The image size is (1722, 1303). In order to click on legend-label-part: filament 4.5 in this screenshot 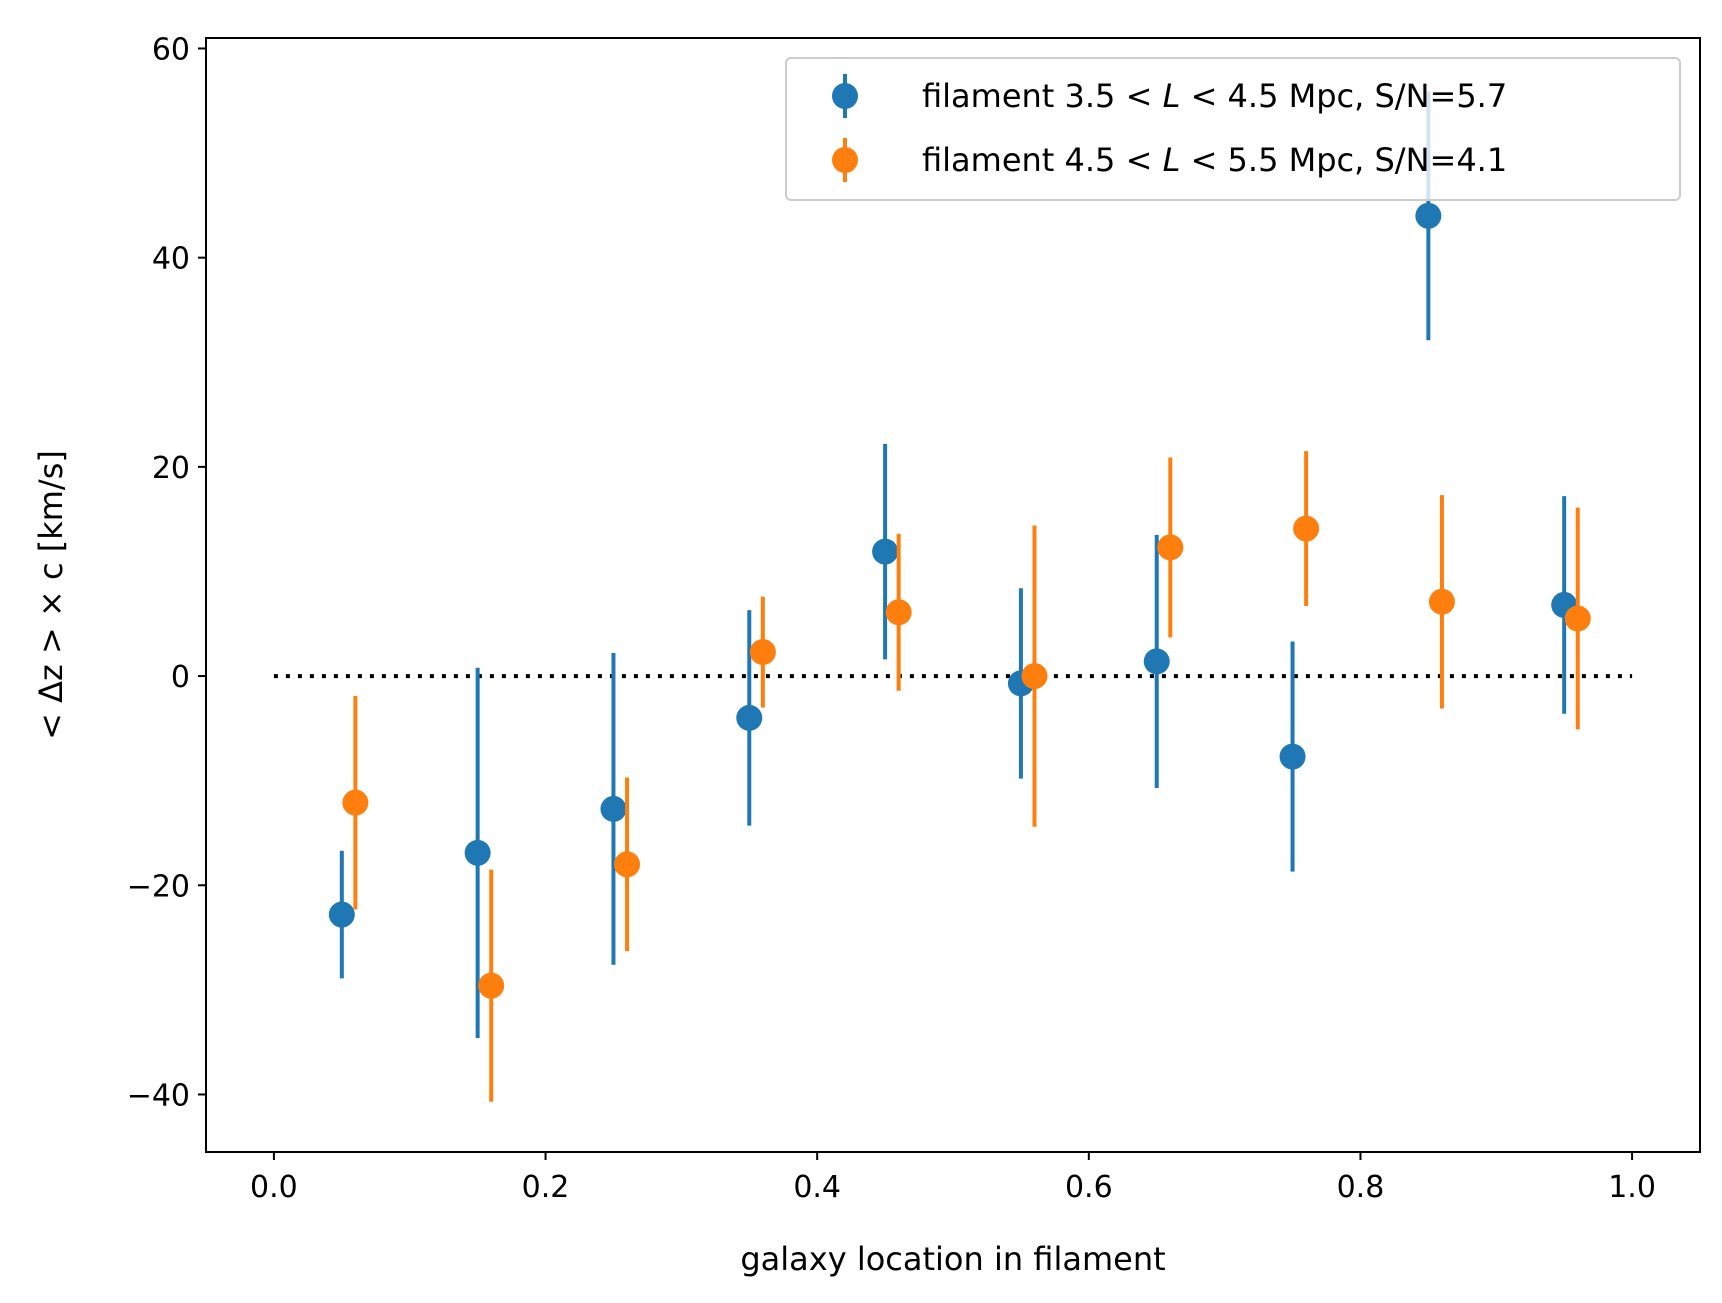, I will do `click(1018, 160)`.